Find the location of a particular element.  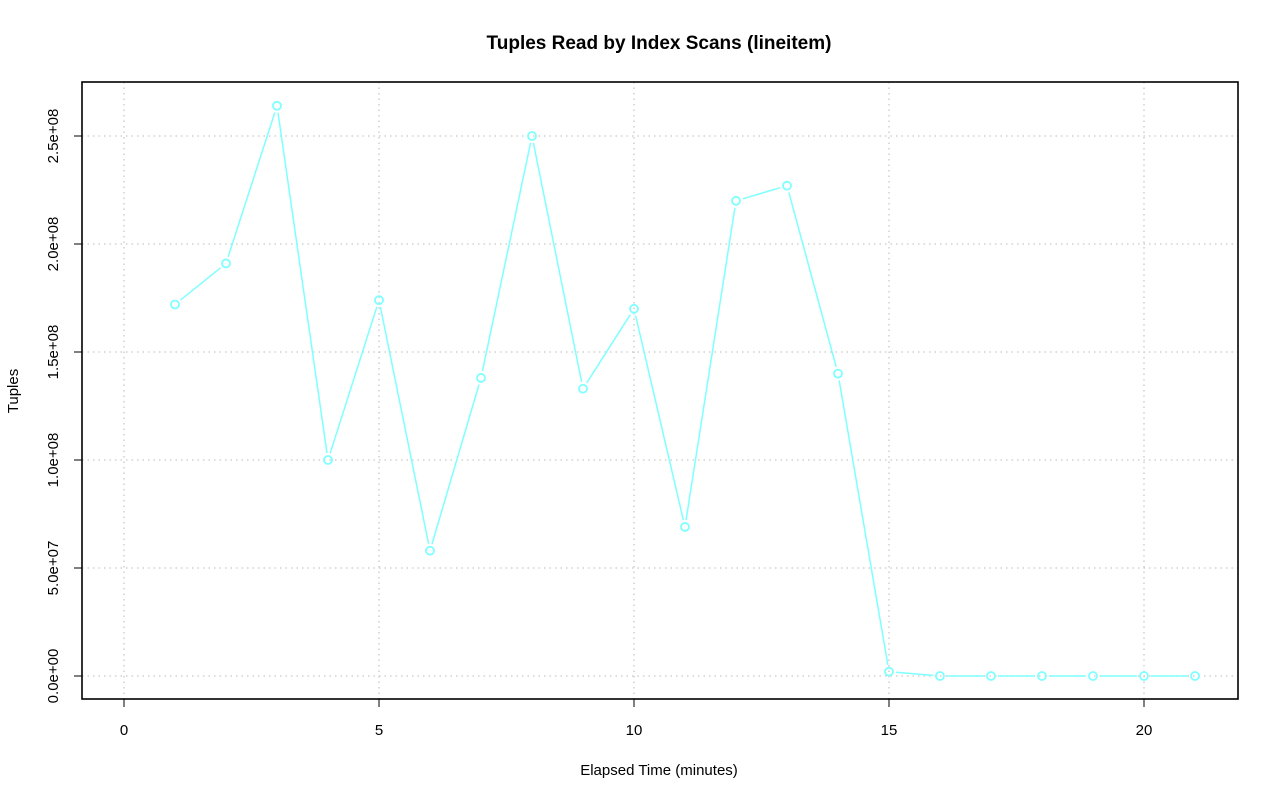

x-tick-label: 15 is located at coordinates (889, 730).